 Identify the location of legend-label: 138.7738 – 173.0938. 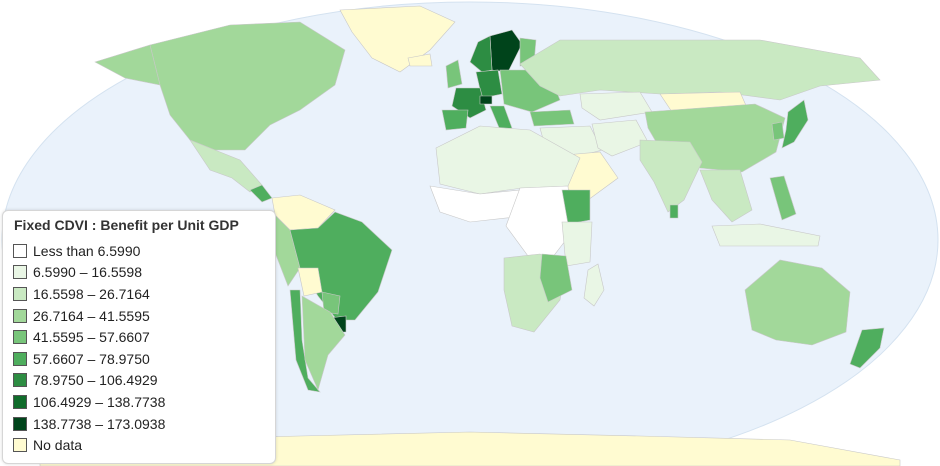
(99, 423).